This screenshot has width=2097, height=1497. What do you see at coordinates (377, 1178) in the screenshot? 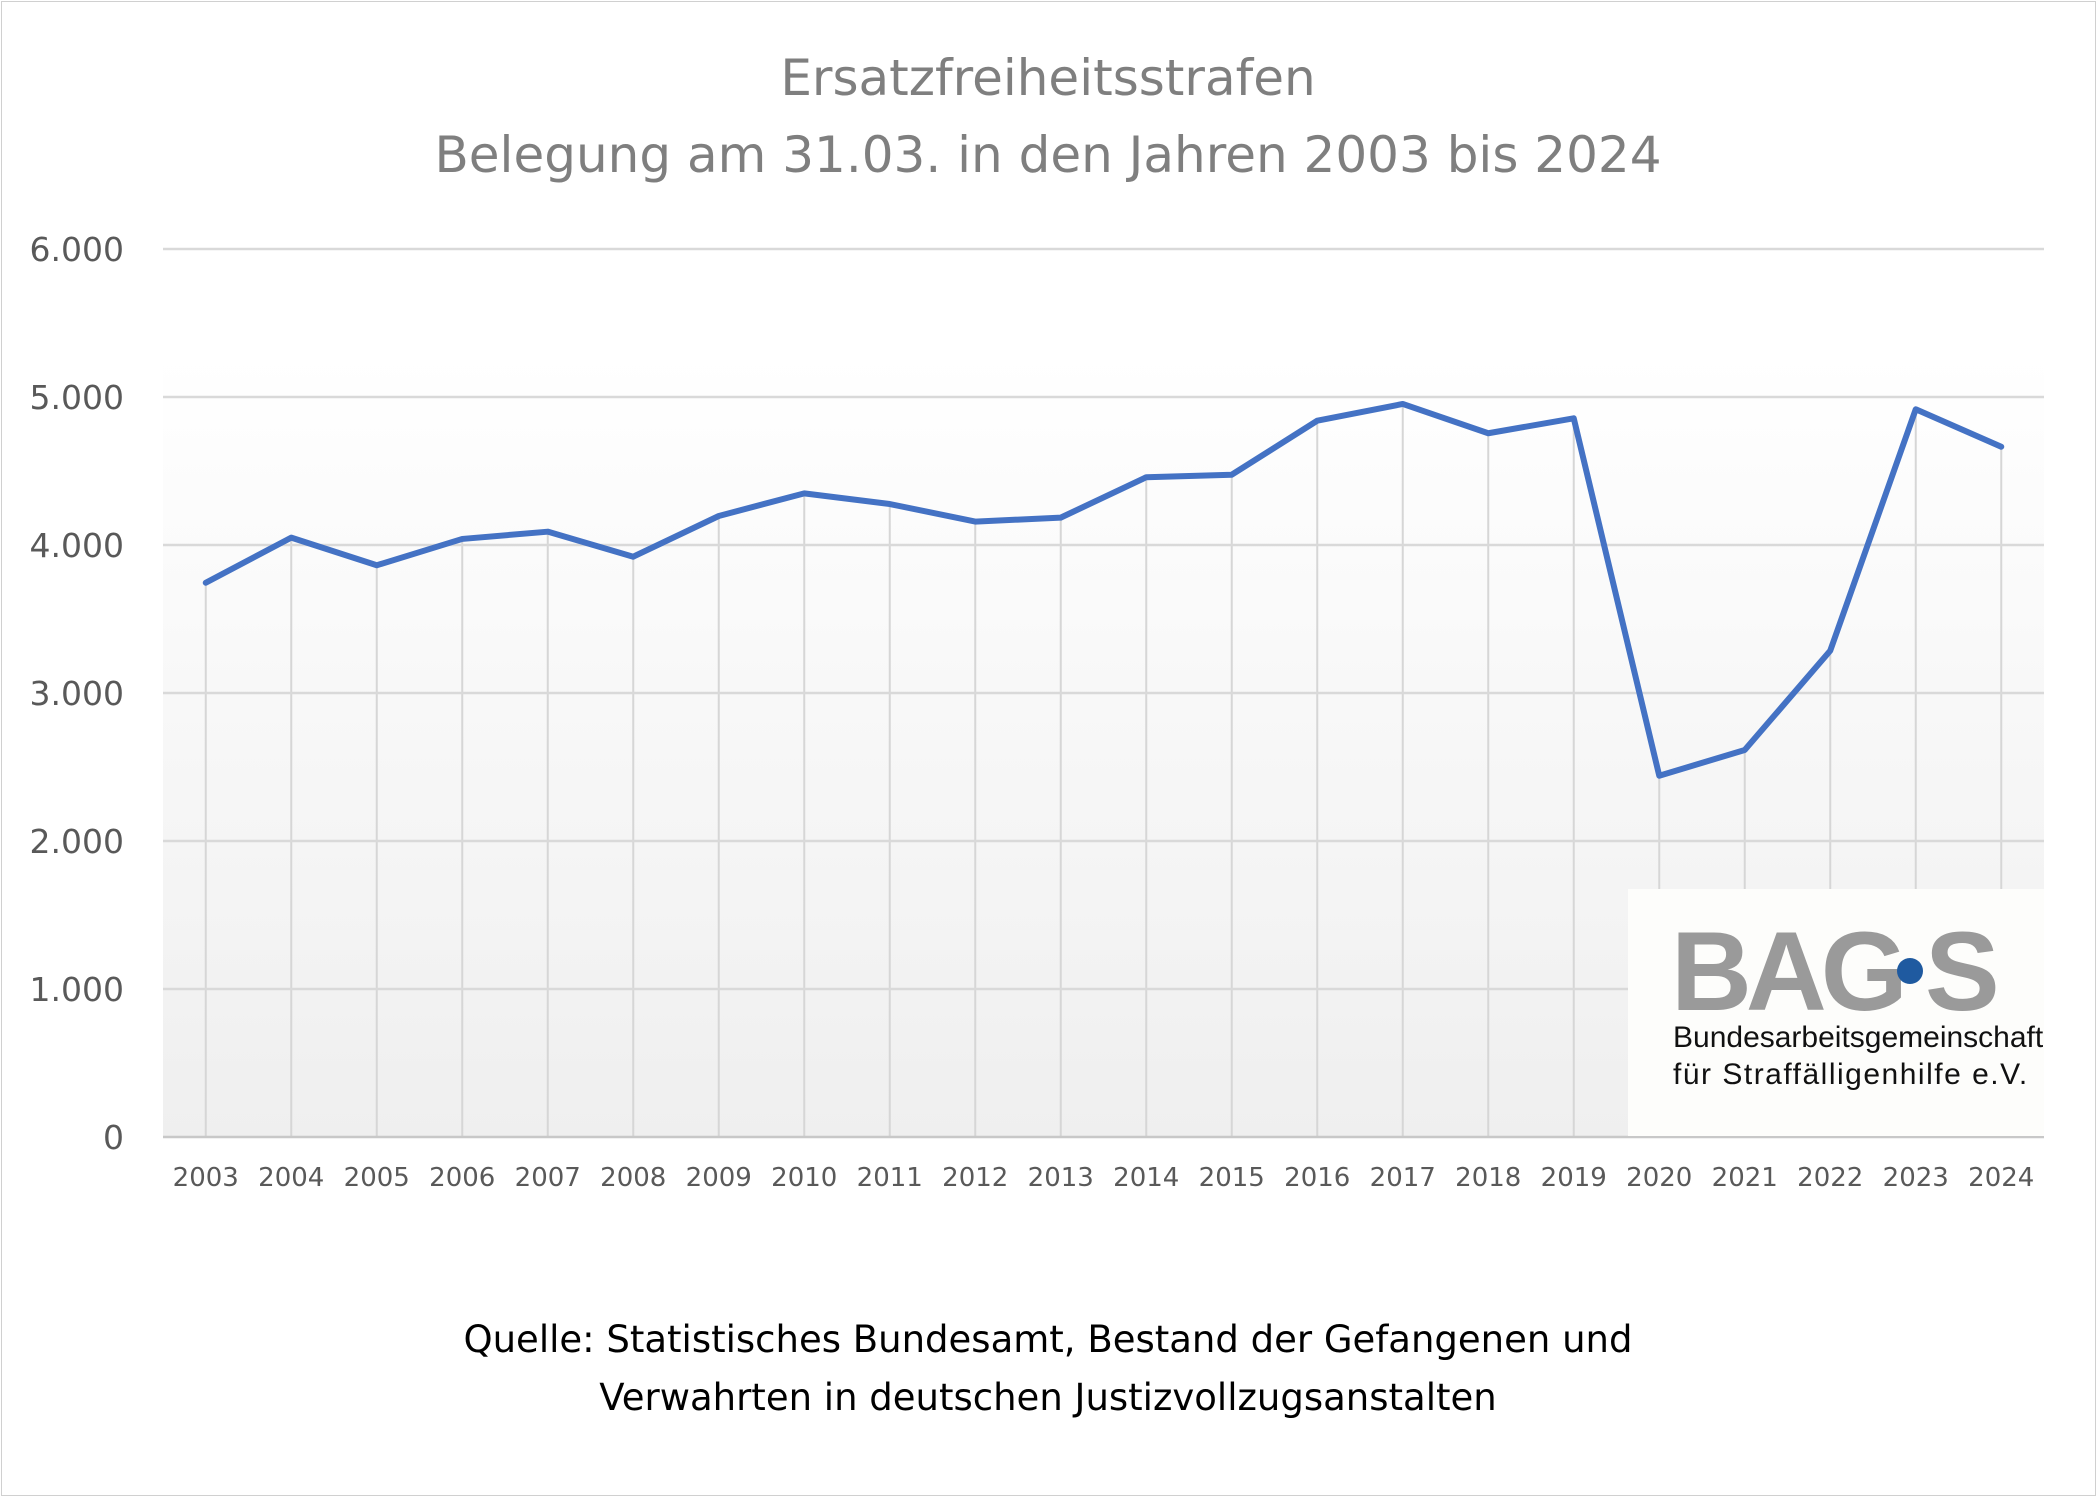
I see `x-tick-label: 2005` at bounding box center [377, 1178].